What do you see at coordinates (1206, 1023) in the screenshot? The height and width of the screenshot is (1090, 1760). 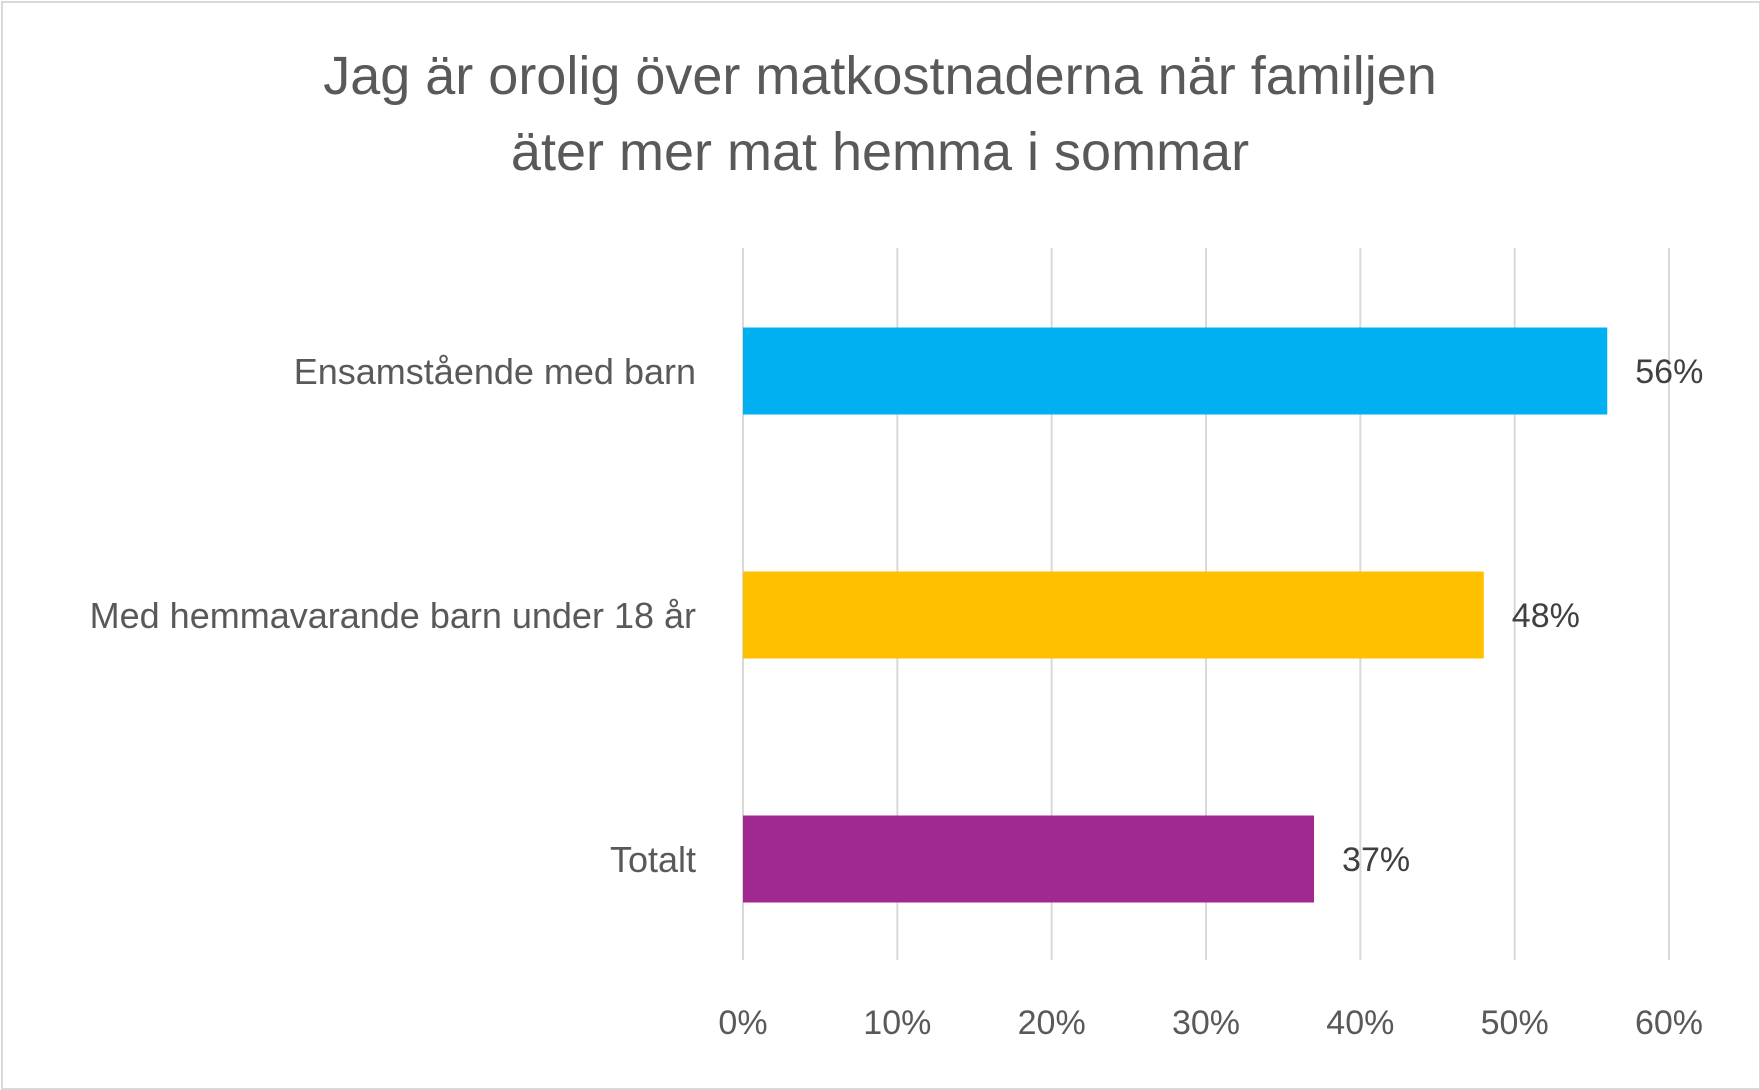 I see `x-tick-label: 30%` at bounding box center [1206, 1023].